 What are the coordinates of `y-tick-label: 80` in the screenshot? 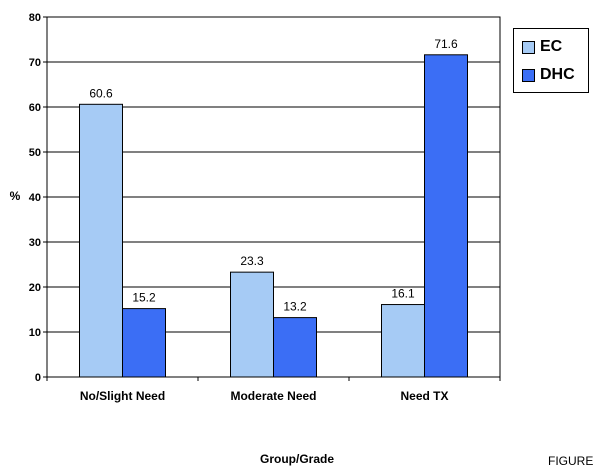 It's located at (35, 18).